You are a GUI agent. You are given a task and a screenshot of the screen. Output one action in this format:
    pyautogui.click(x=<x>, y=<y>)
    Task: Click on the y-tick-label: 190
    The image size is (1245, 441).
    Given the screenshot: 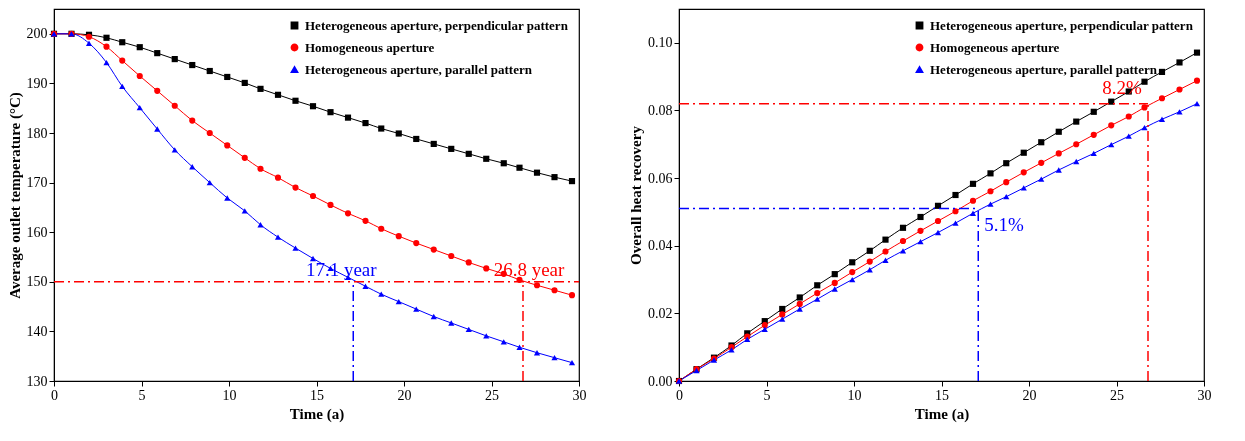 What is the action you would take?
    pyautogui.click(x=37, y=83)
    